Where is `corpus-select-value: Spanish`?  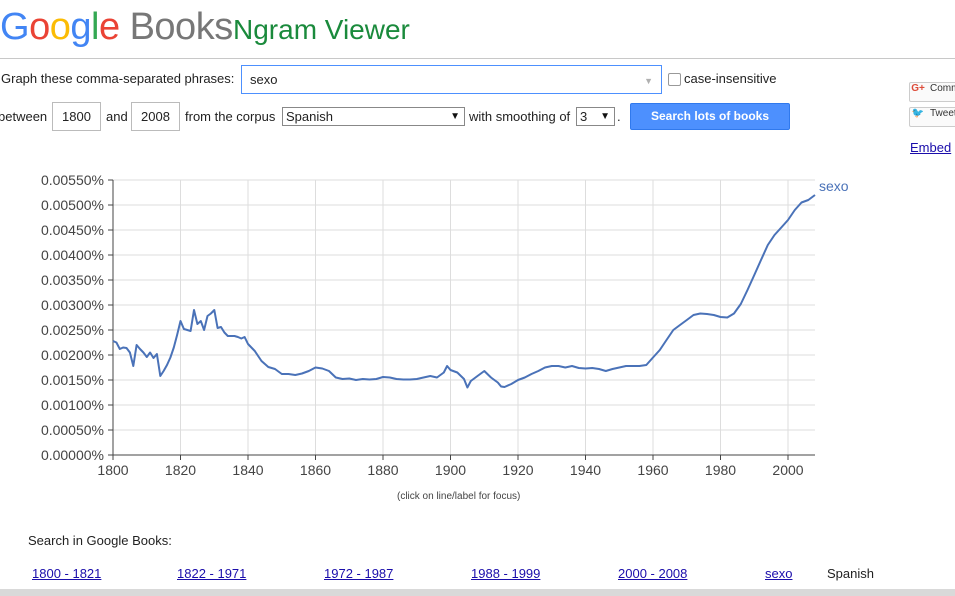
corpus-select-value: Spanish is located at coordinates (309, 116).